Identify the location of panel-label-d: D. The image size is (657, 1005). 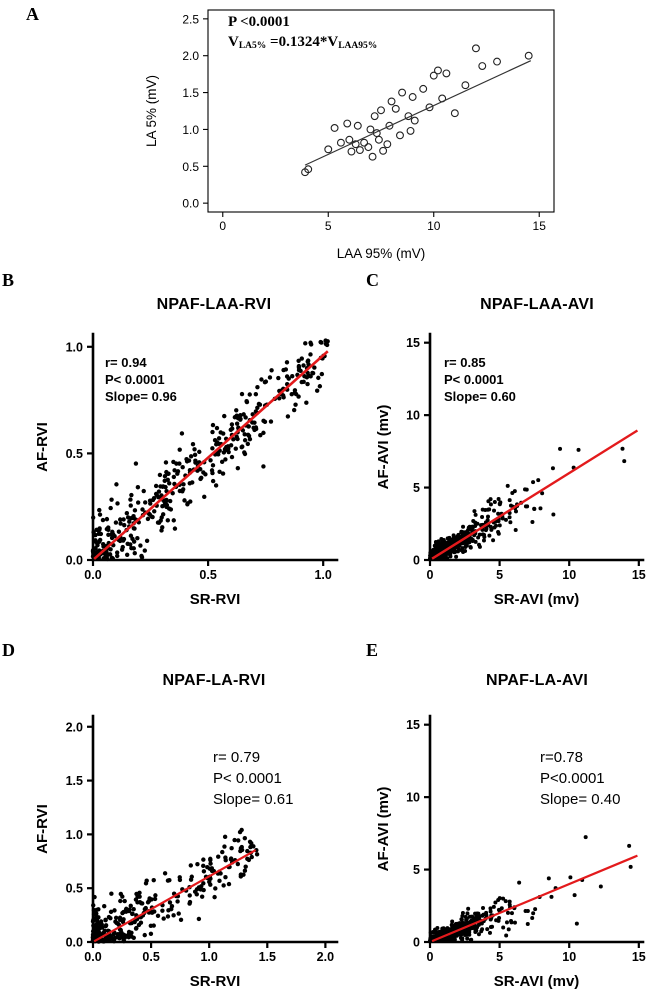
(8, 650).